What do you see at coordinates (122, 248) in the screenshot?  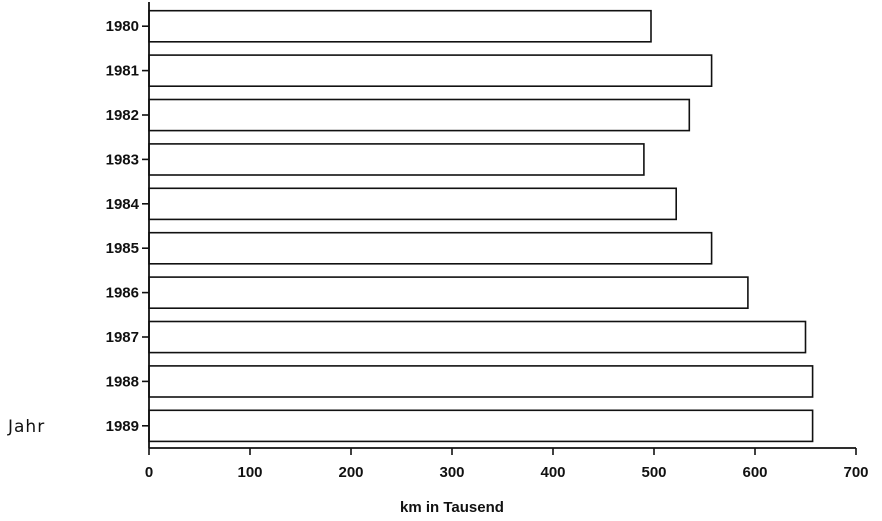 I see `y-tick-label-1985: 1985` at bounding box center [122, 248].